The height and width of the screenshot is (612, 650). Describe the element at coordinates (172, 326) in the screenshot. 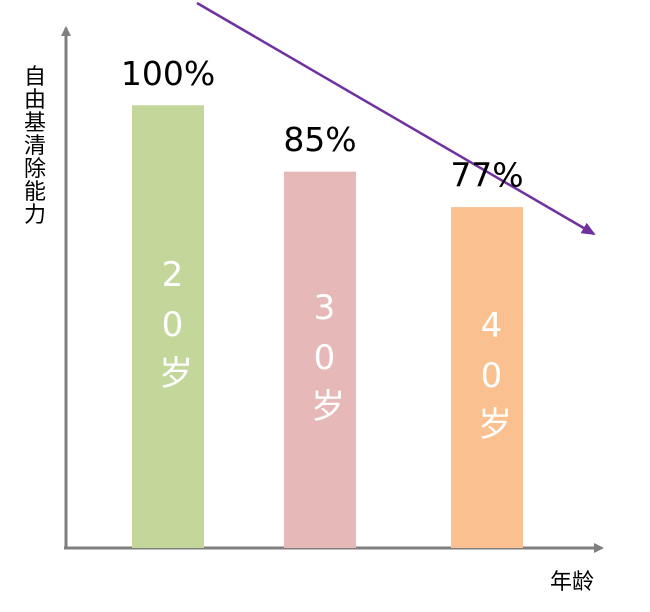

I see `category-label: 20岁` at that location.